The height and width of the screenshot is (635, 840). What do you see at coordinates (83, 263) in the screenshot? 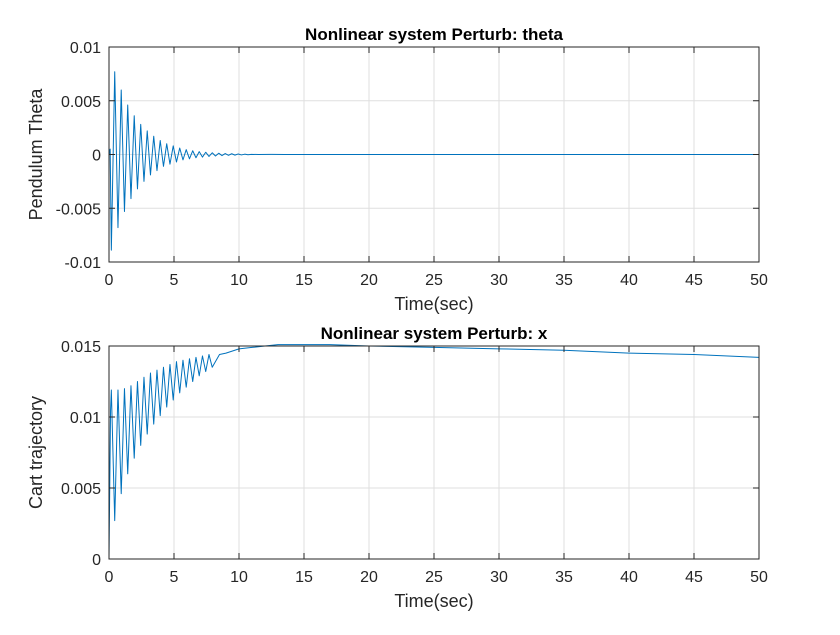
I see `y-tick-label: -0.01` at bounding box center [83, 263].